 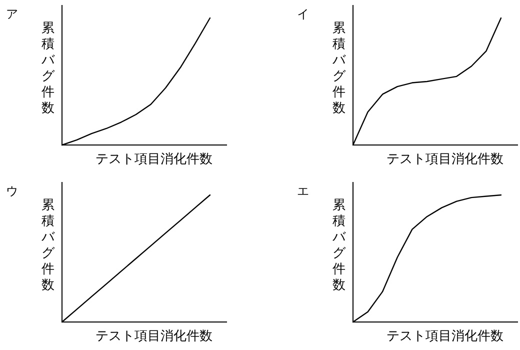 What do you see at coordinates (303, 14) in the screenshot?
I see `chart-title: イ` at bounding box center [303, 14].